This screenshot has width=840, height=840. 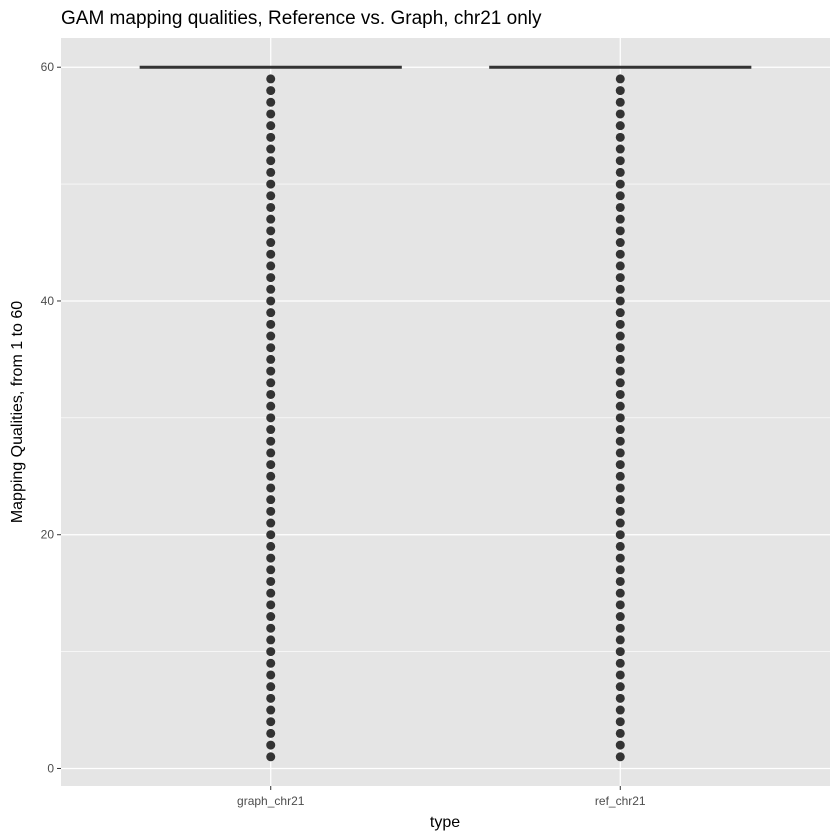 What do you see at coordinates (445, 822) in the screenshot?
I see `x-axis-title: type` at bounding box center [445, 822].